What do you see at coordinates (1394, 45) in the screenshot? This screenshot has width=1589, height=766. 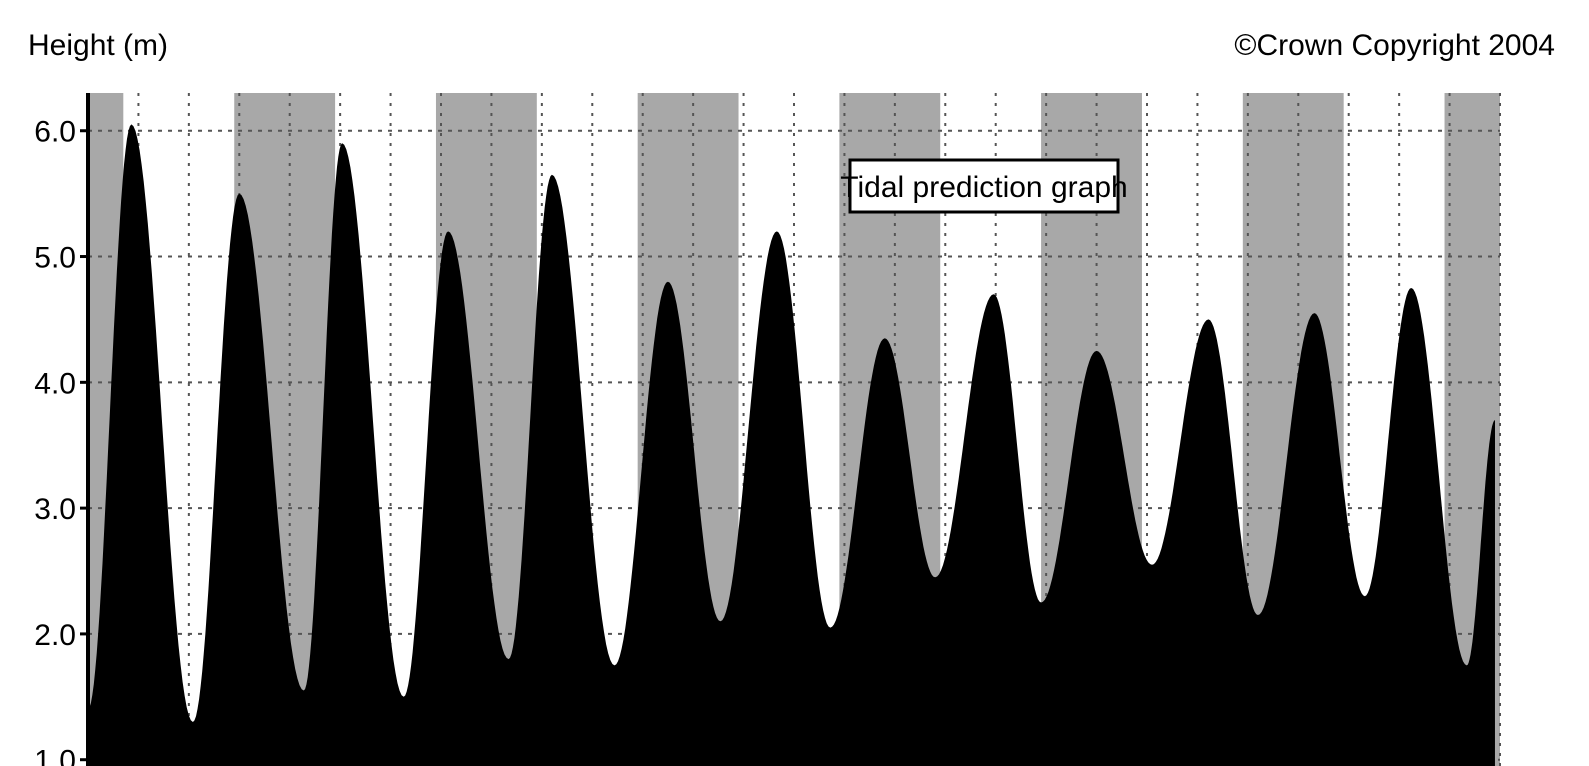 I see `copyright-text: ©Crown Copyright 2004` at bounding box center [1394, 45].